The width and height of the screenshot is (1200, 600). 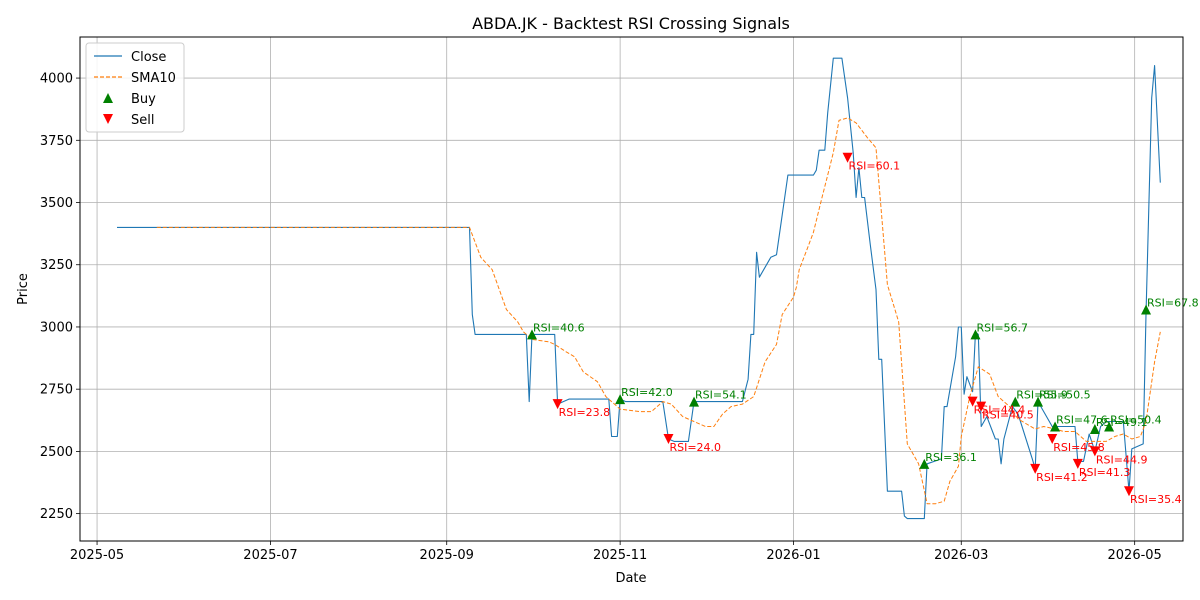 I want to click on sell-annotation: RSI=44.4, so click(x=1000, y=410).